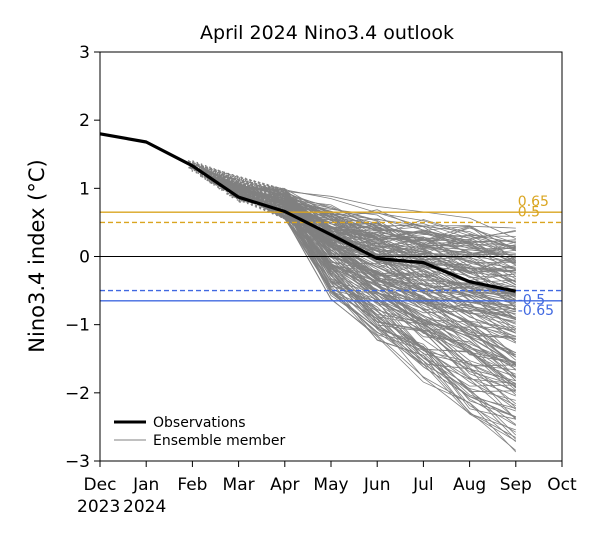 The image size is (600, 540). I want to click on y-tick-label: 2, so click(84, 121).